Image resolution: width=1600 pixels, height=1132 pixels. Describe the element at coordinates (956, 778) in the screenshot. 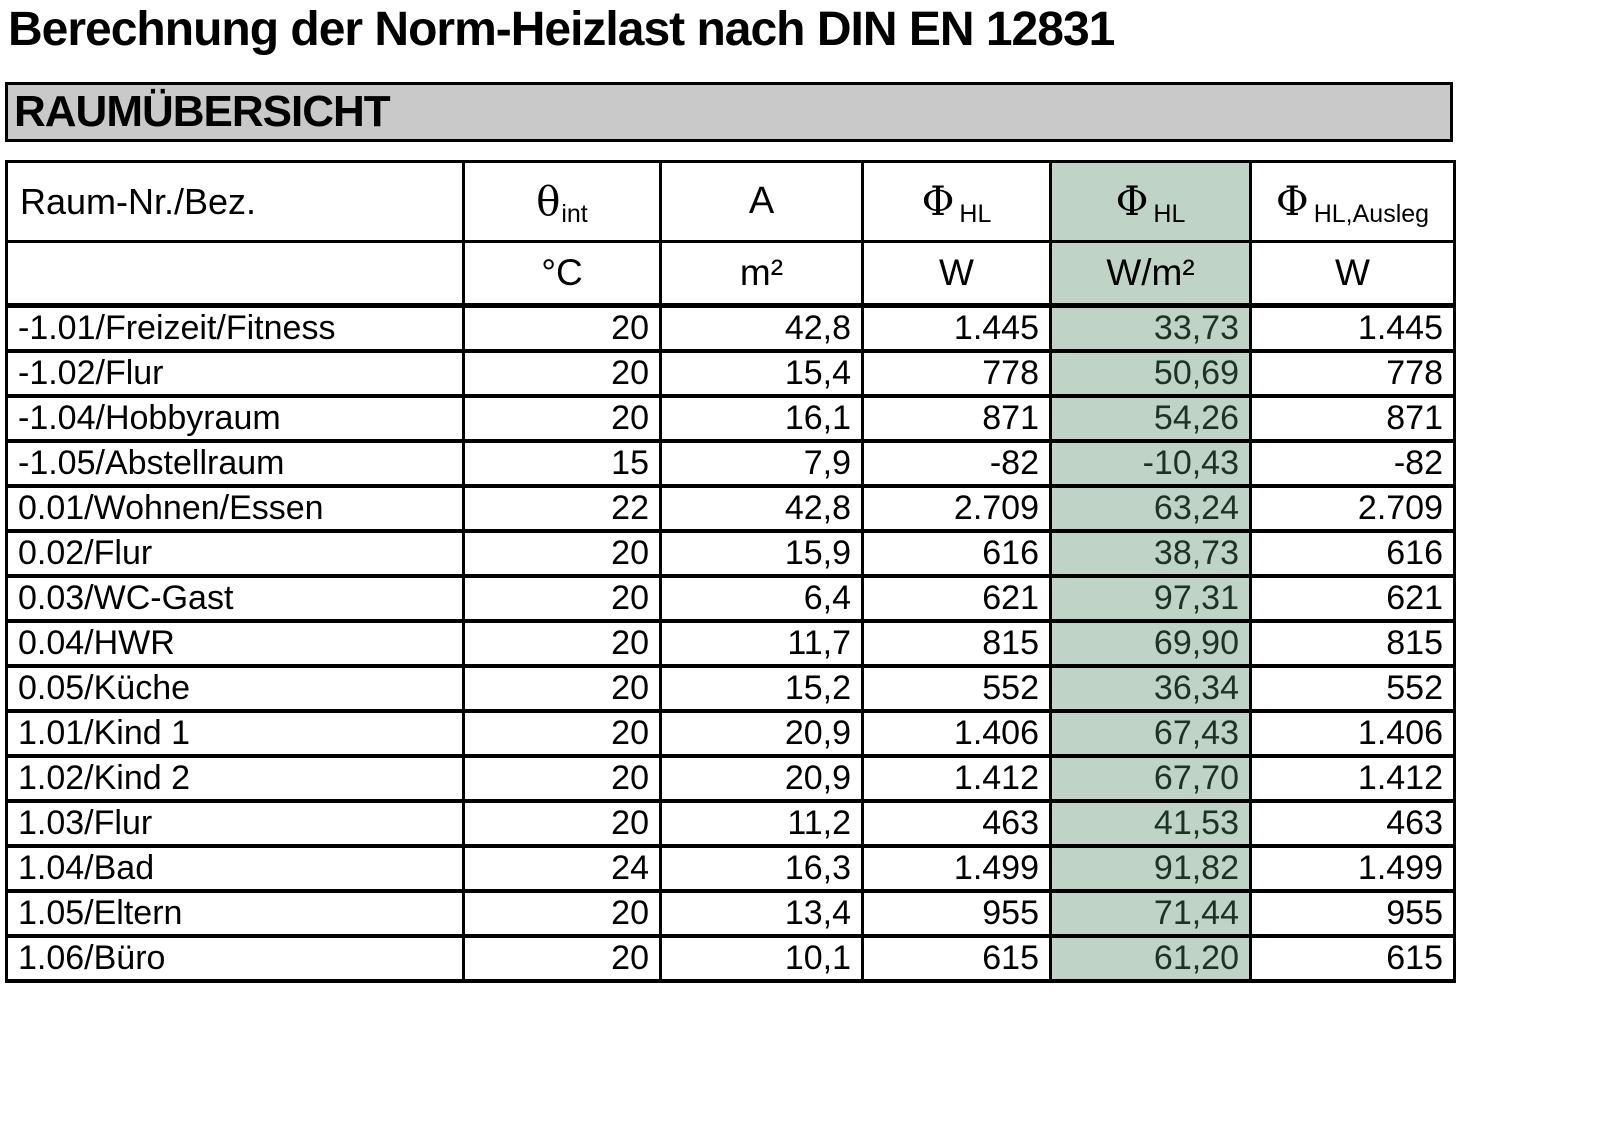

I see `cell-phi-hl: 1.412` at that location.